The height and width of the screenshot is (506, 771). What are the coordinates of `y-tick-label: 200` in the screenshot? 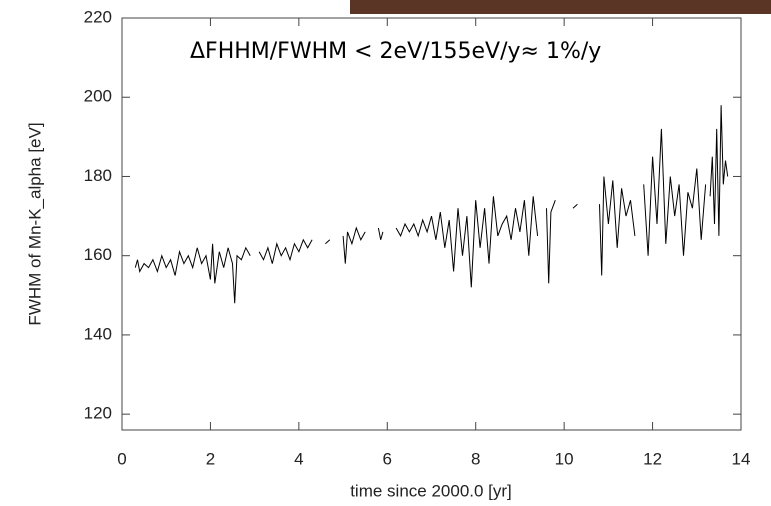 It's located at (98, 96).